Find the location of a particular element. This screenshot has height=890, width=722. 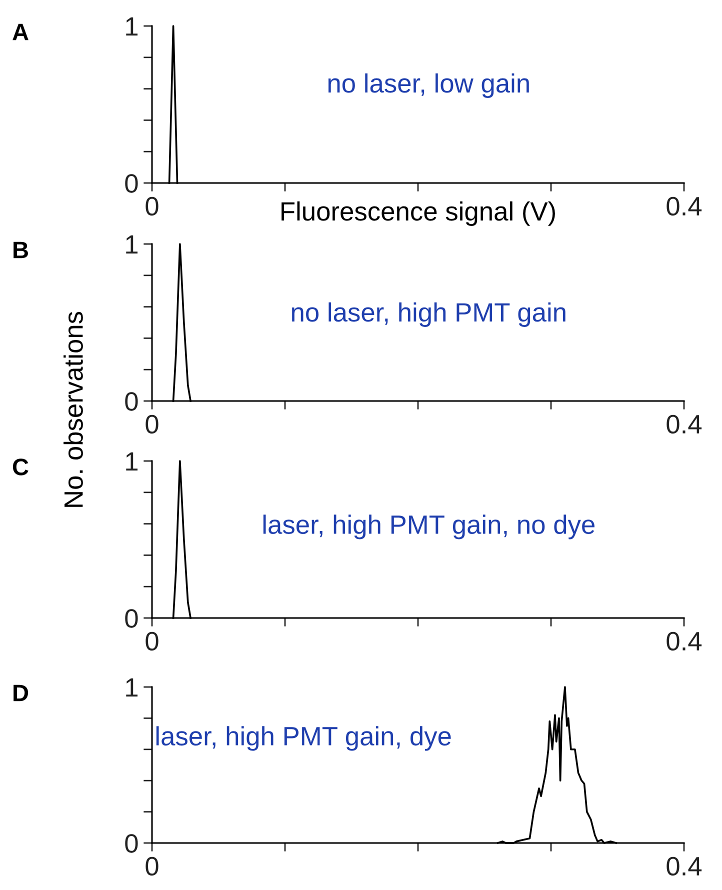

chart-title: A is located at coordinates (20, 32).